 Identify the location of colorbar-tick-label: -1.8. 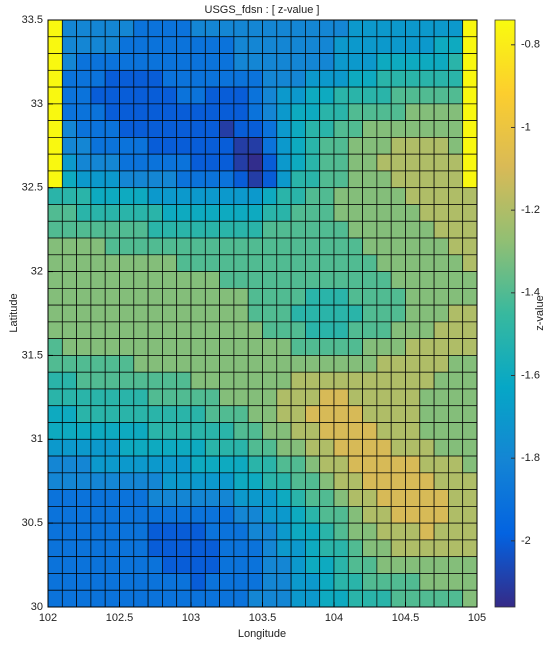
(530, 458).